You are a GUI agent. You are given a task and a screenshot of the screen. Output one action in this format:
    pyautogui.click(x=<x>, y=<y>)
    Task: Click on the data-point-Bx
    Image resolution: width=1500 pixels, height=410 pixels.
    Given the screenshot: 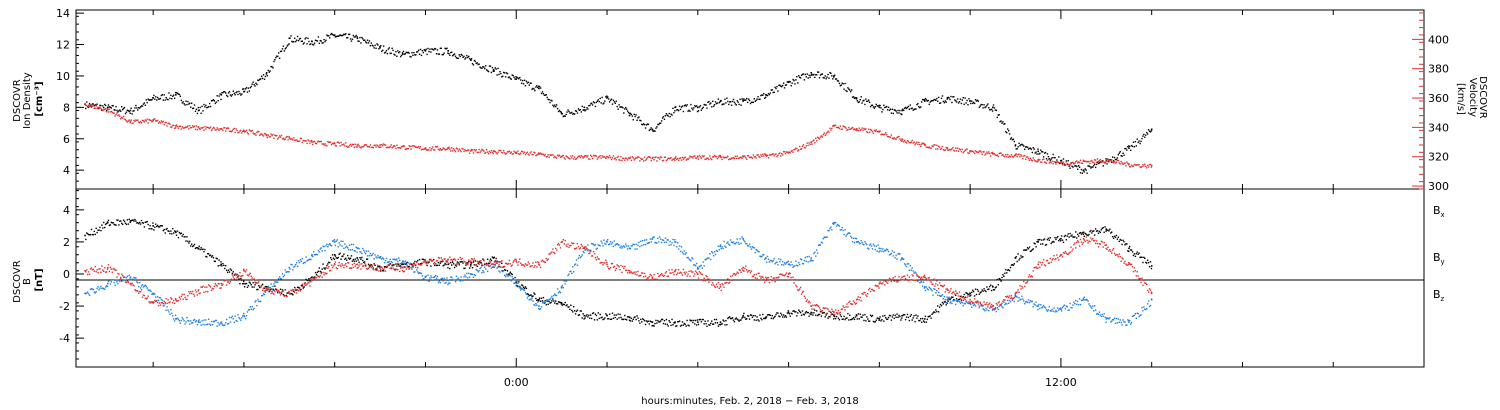 What is the action you would take?
    pyautogui.click(x=221, y=264)
    